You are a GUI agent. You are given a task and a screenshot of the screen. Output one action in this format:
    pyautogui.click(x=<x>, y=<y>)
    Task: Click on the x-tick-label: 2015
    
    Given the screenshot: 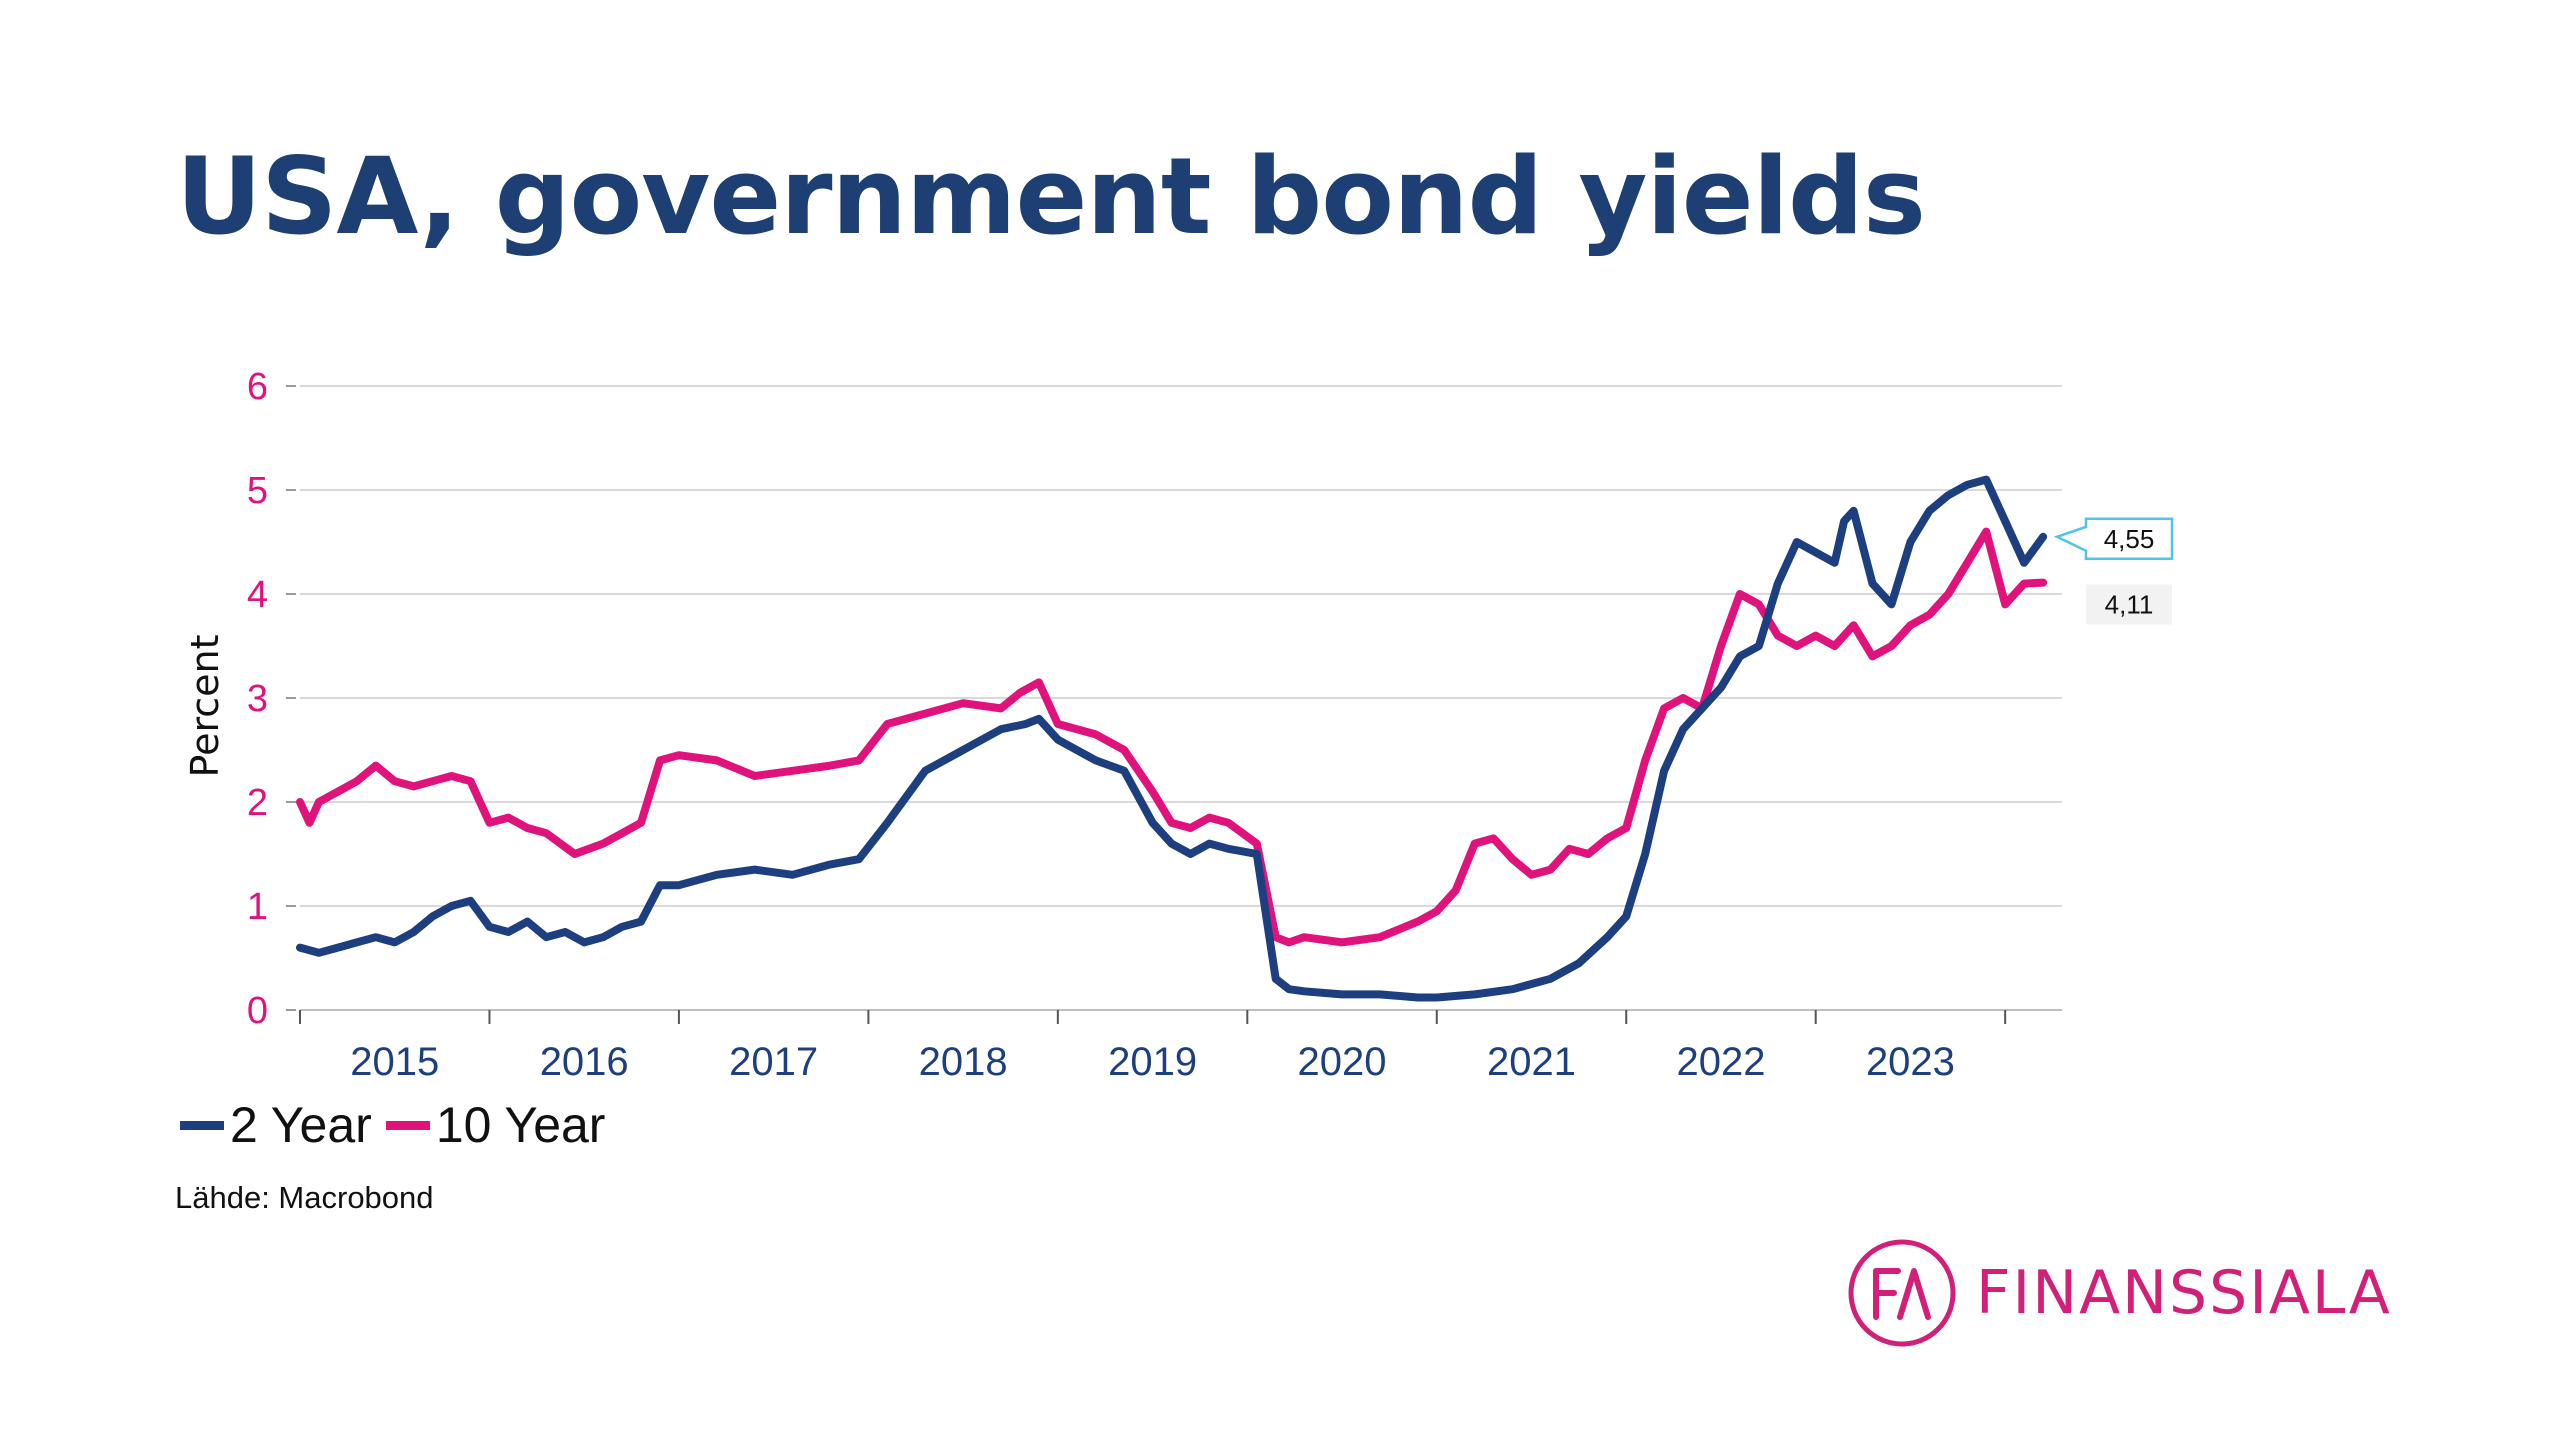 What is the action you would take?
    pyautogui.click(x=394, y=1062)
    